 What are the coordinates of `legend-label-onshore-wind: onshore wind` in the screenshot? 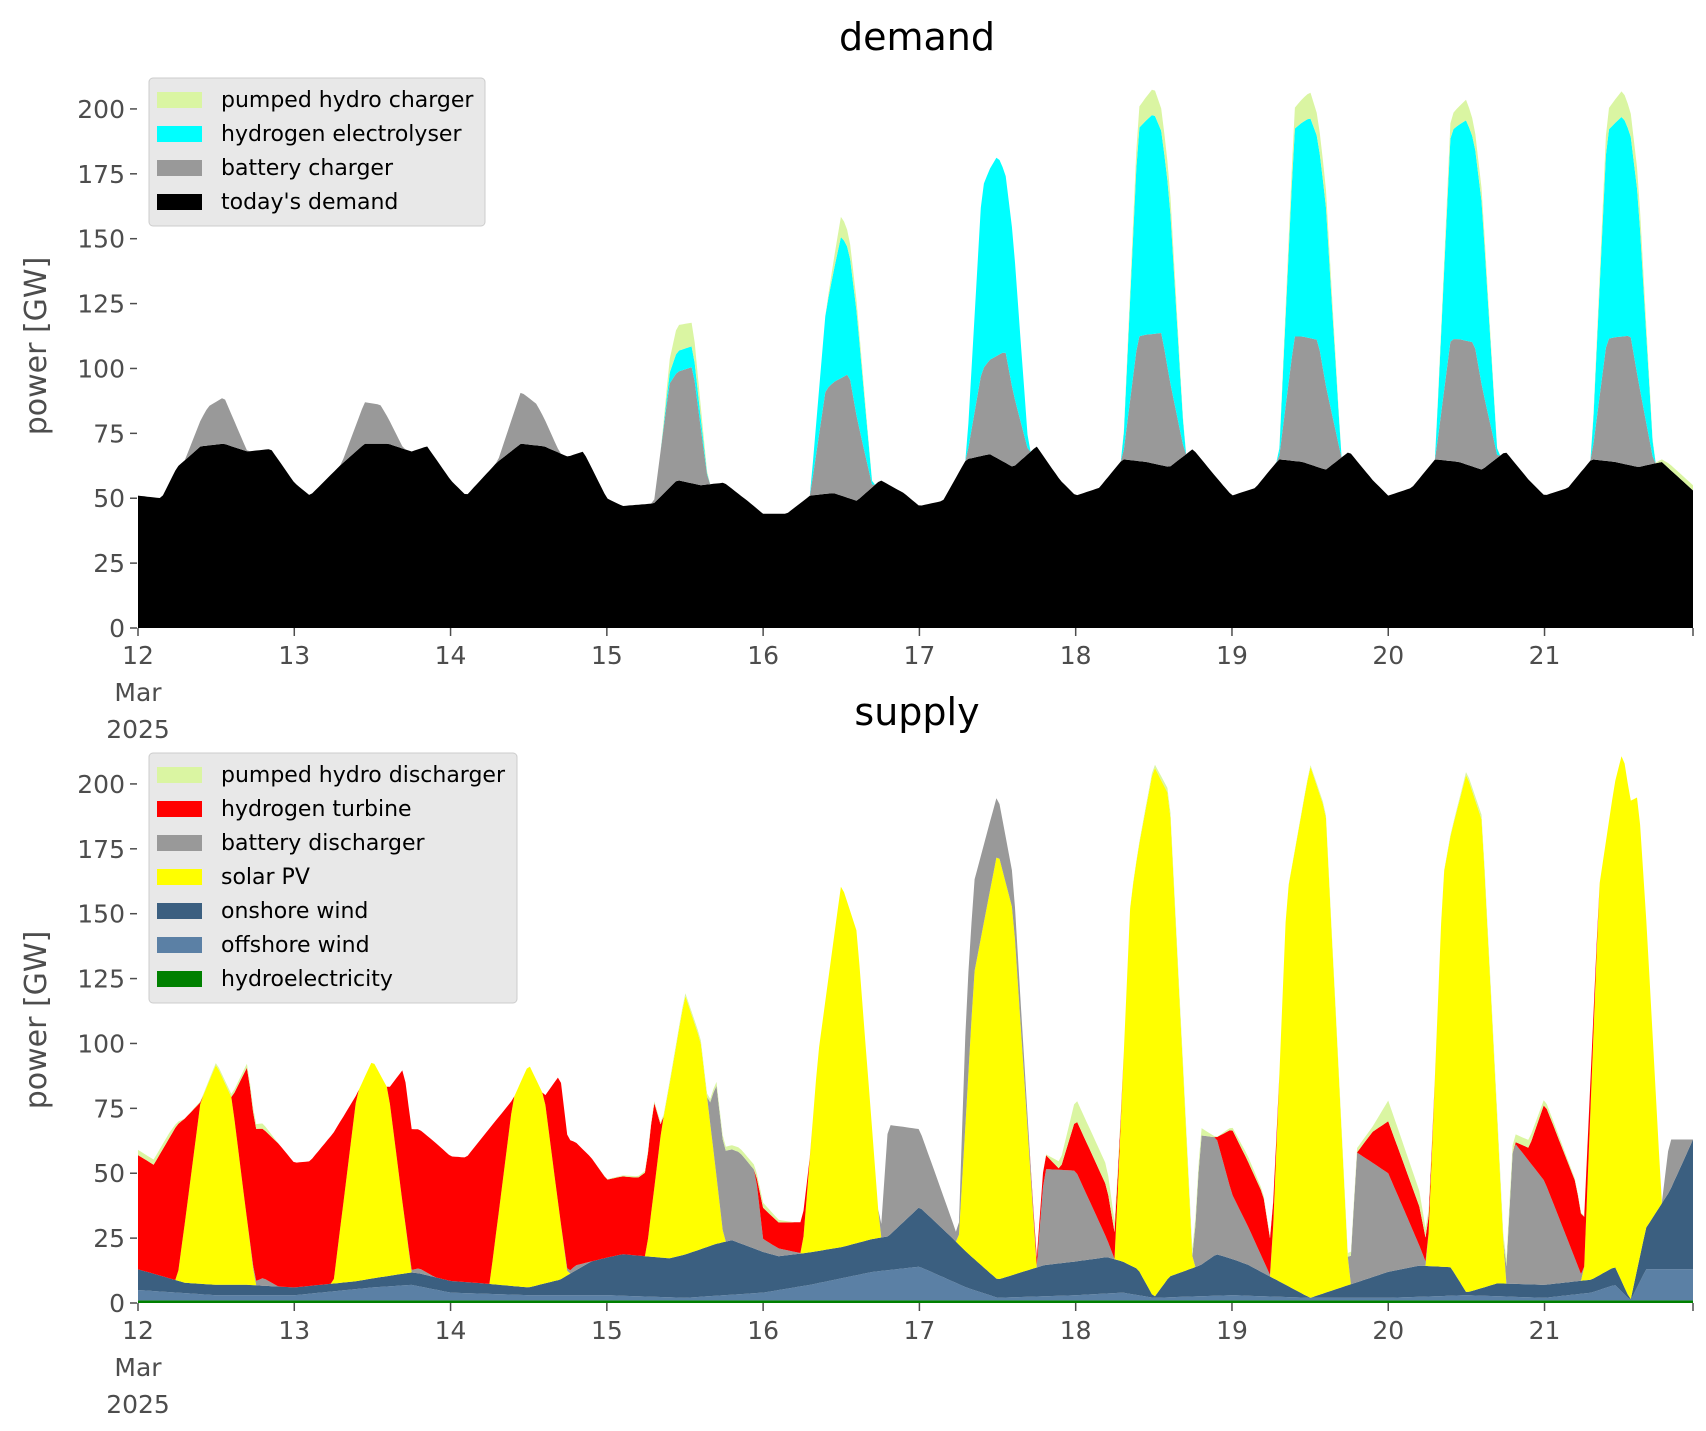 It's located at (294, 911).